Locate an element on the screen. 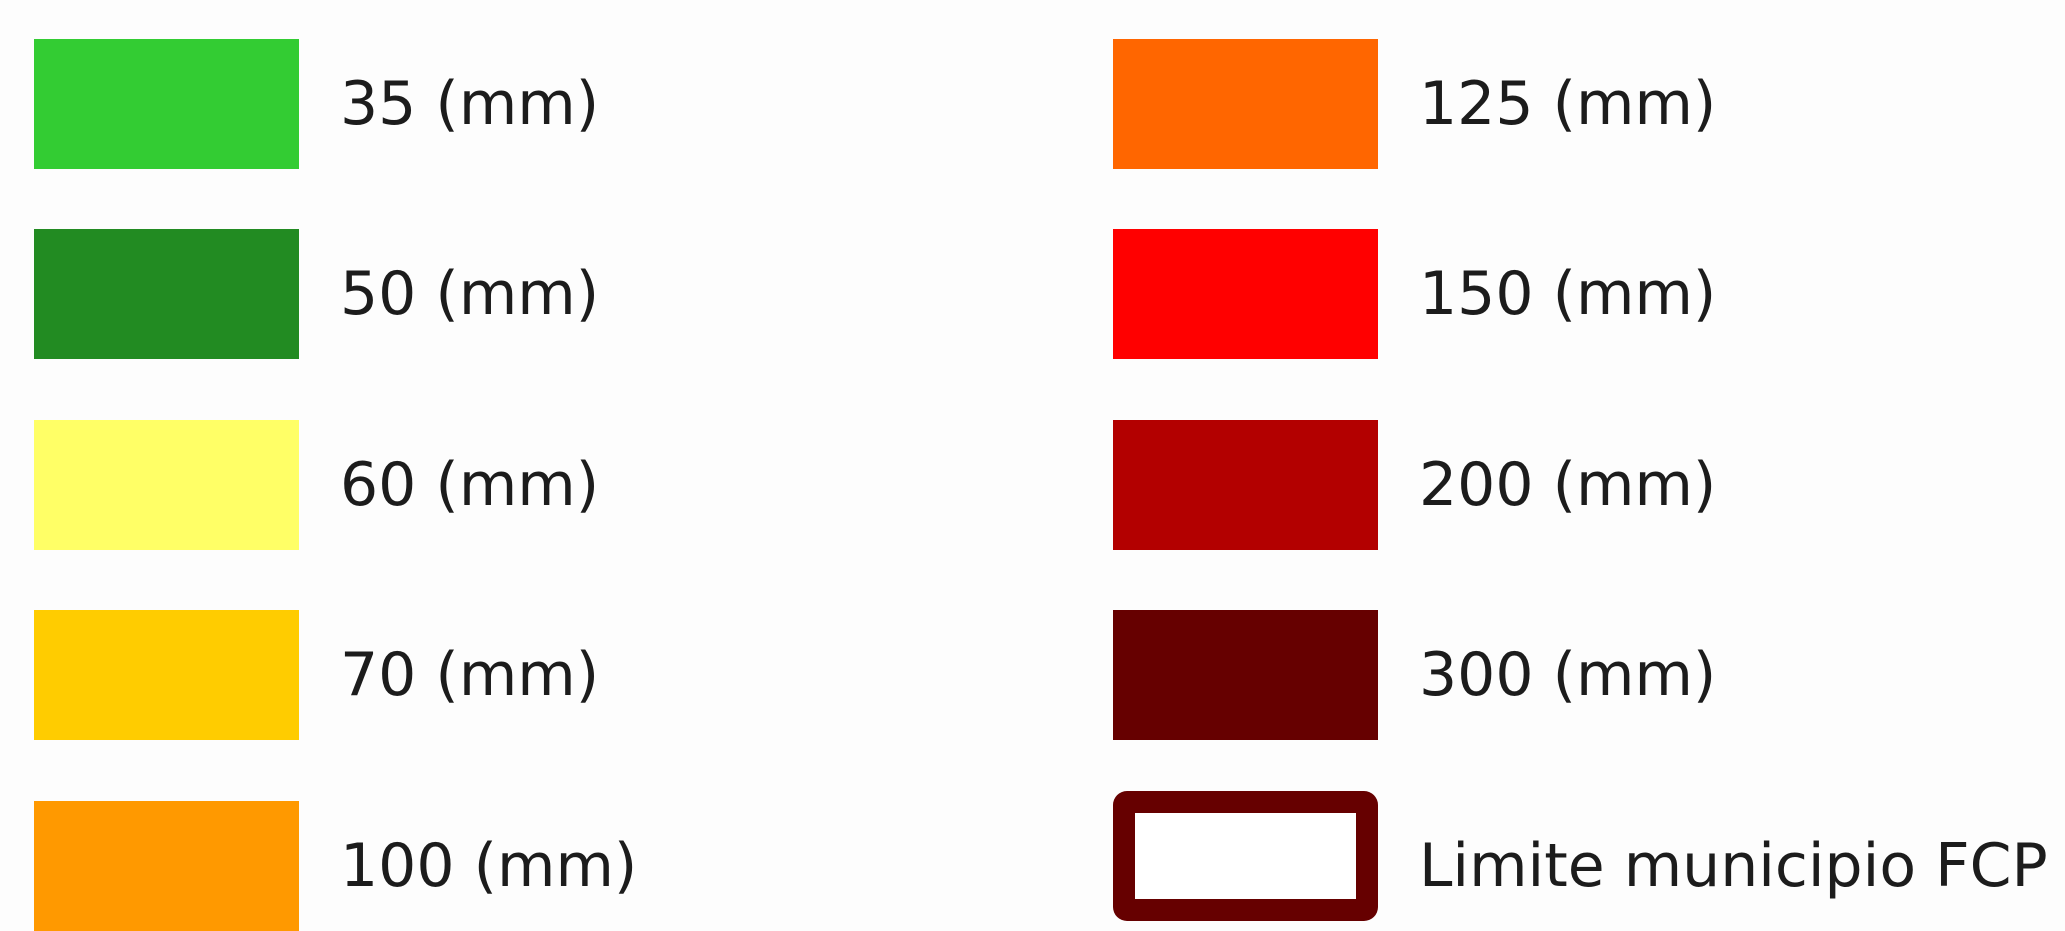  legend-label-300mm: 300 (mm) is located at coordinates (1568, 675).